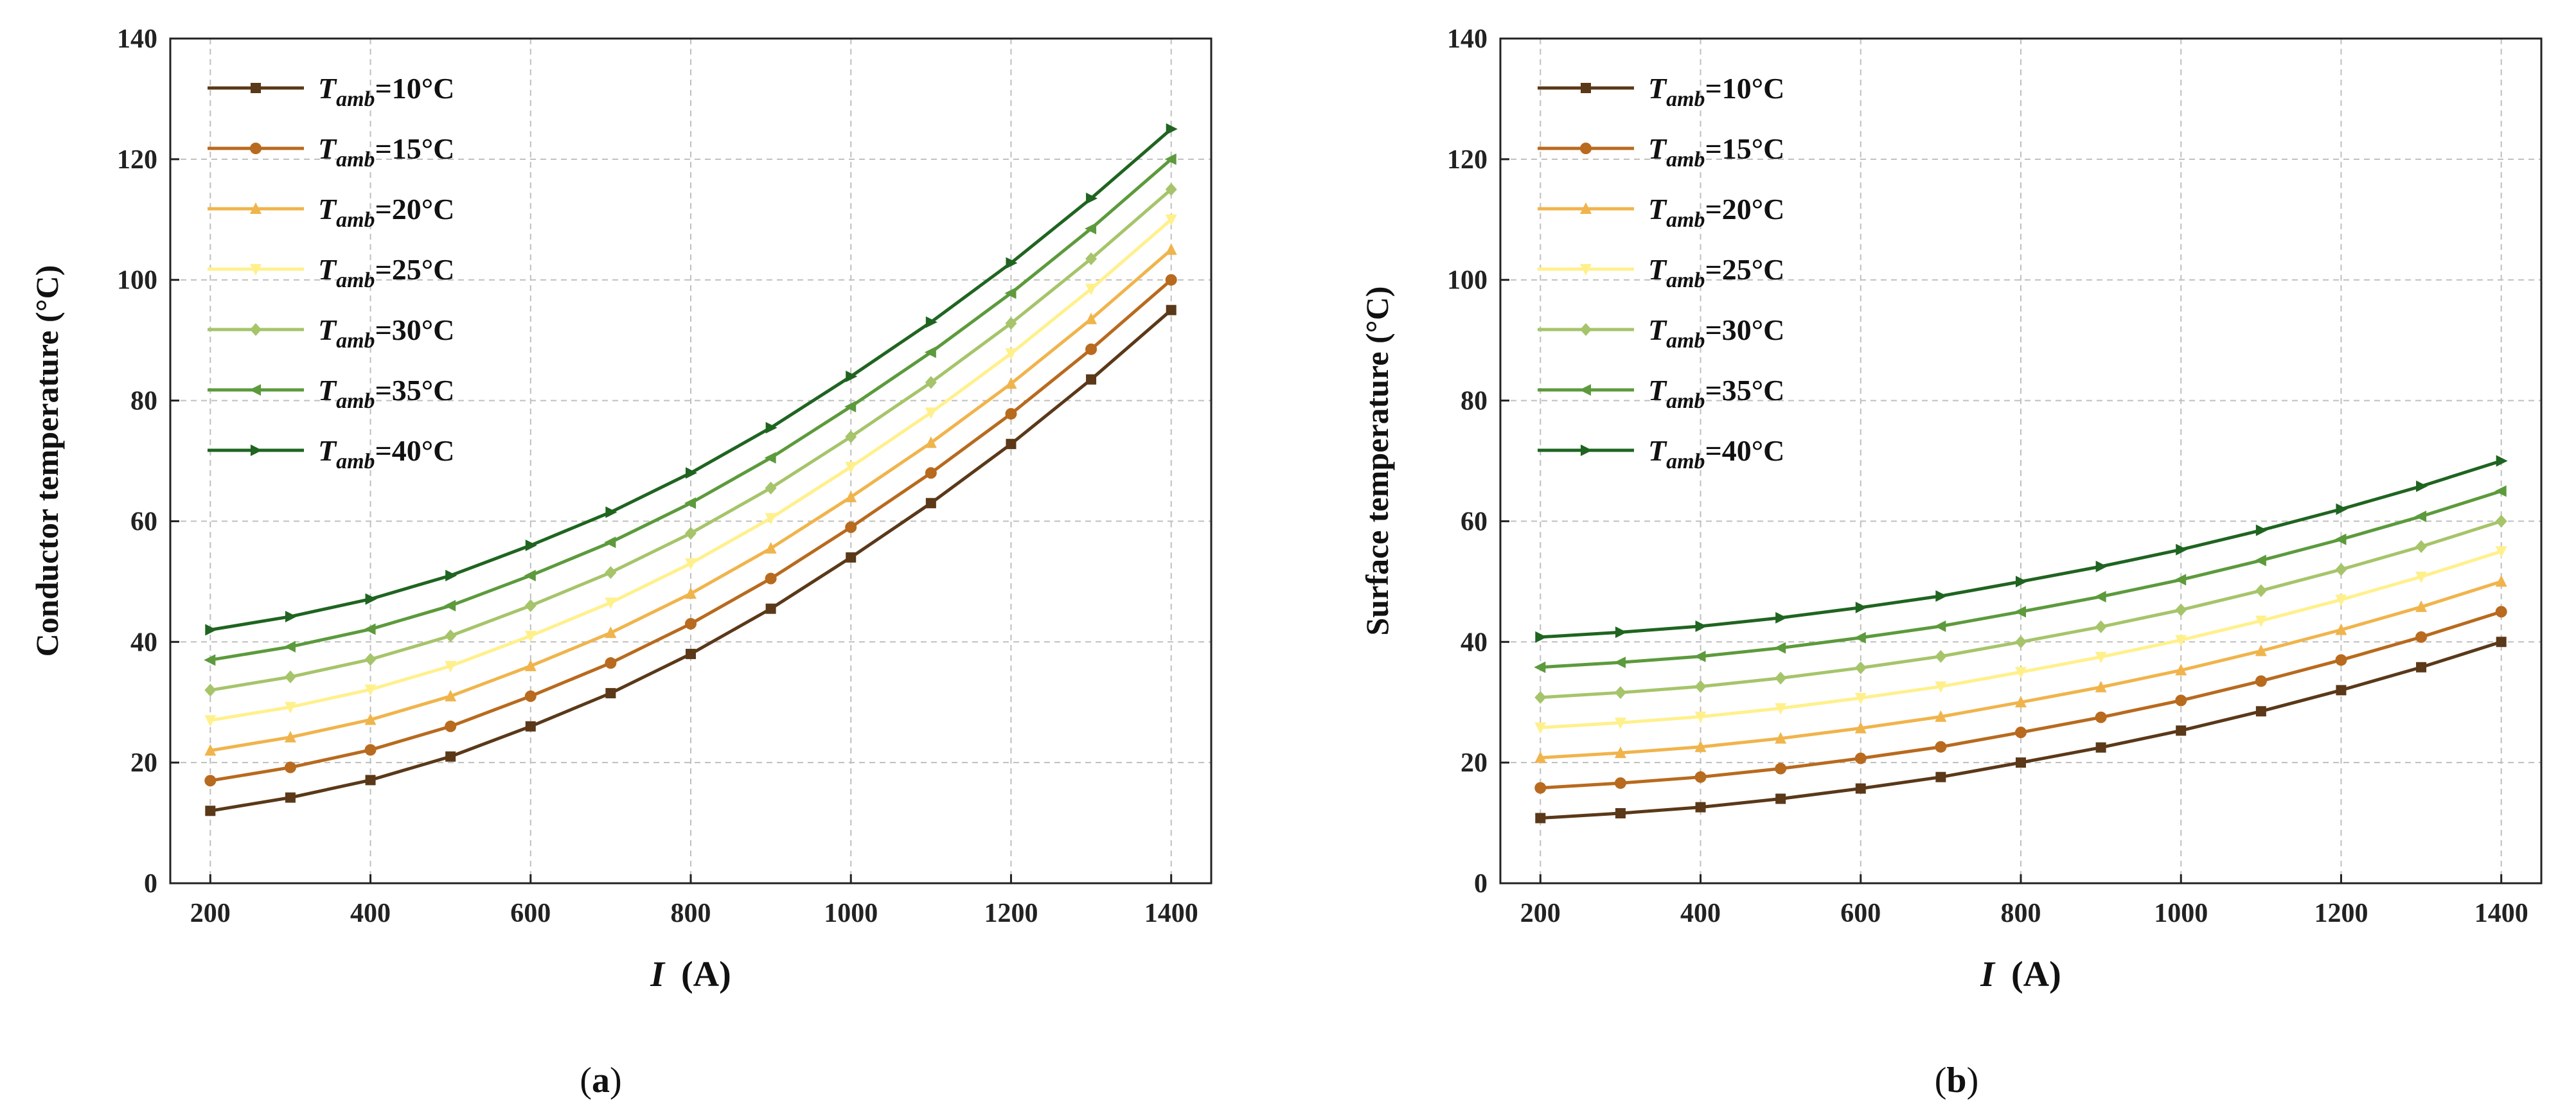 This screenshot has height=1110, width=2576. I want to click on legend-label: Tamb=20°C, so click(1716, 213).